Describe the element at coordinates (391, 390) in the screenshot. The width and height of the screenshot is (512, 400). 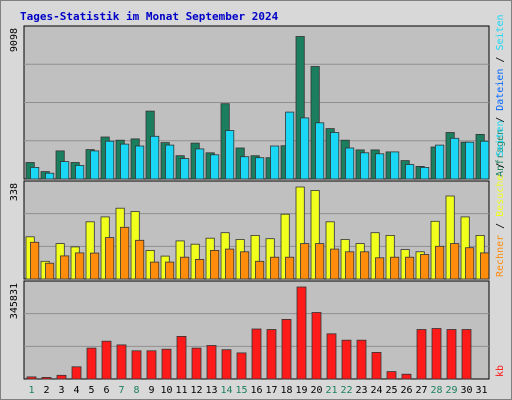
I see `x-tick-label: 25` at that location.